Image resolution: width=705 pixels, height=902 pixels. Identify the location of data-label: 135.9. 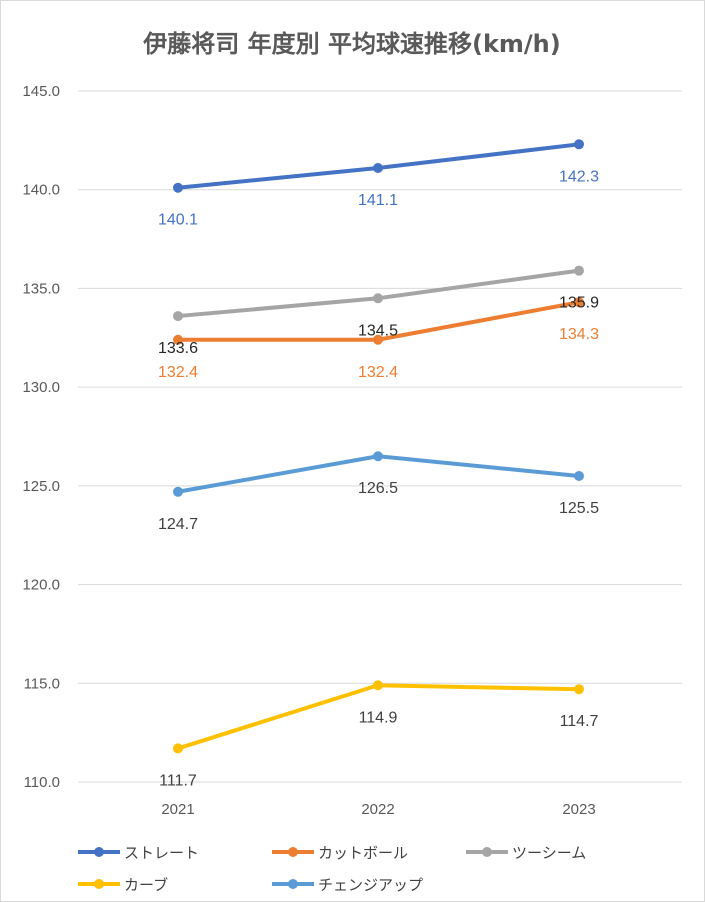
(579, 303).